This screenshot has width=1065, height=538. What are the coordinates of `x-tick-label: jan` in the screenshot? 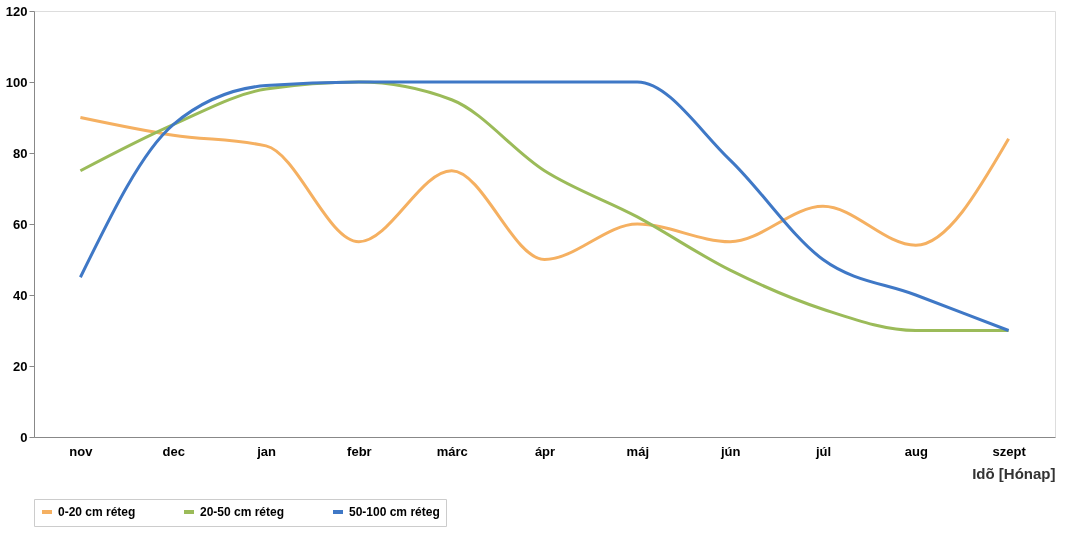 It's located at (266, 451).